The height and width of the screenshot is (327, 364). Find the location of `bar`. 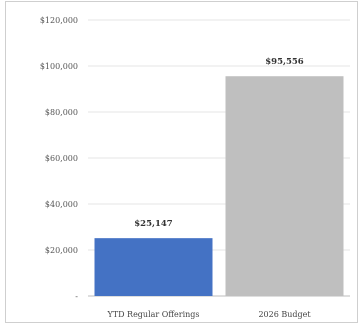

bar is located at coordinates (153, 267).